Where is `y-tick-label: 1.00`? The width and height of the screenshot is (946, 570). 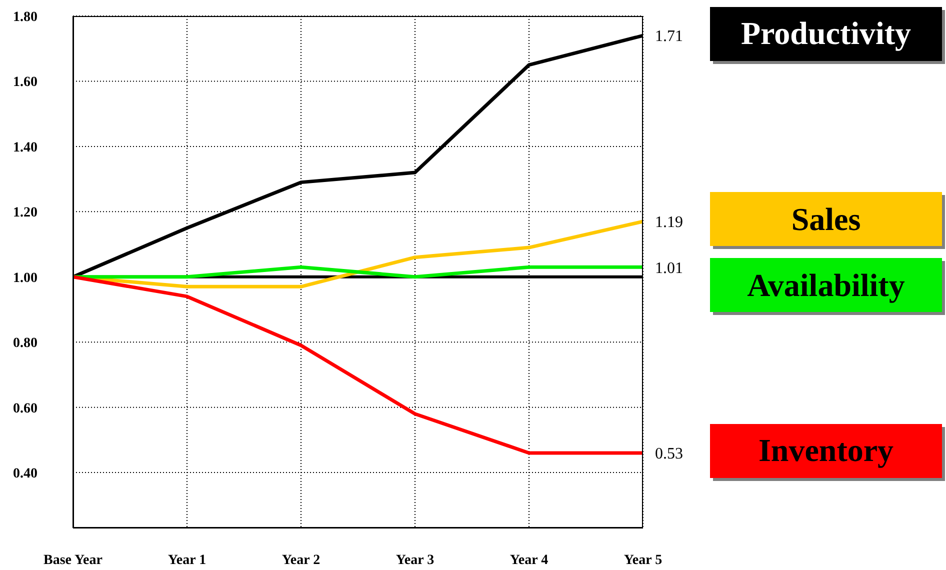 y-tick-label: 1.00 is located at coordinates (25, 278).